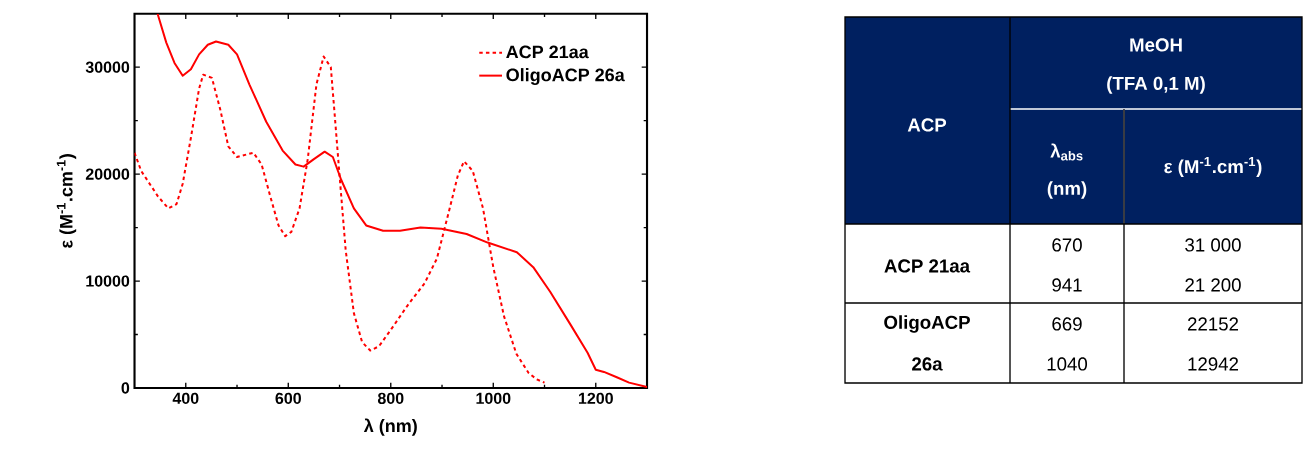 The image size is (1308, 459). Describe the element at coordinates (125, 388) in the screenshot. I see `y-tick-label: 0` at that location.